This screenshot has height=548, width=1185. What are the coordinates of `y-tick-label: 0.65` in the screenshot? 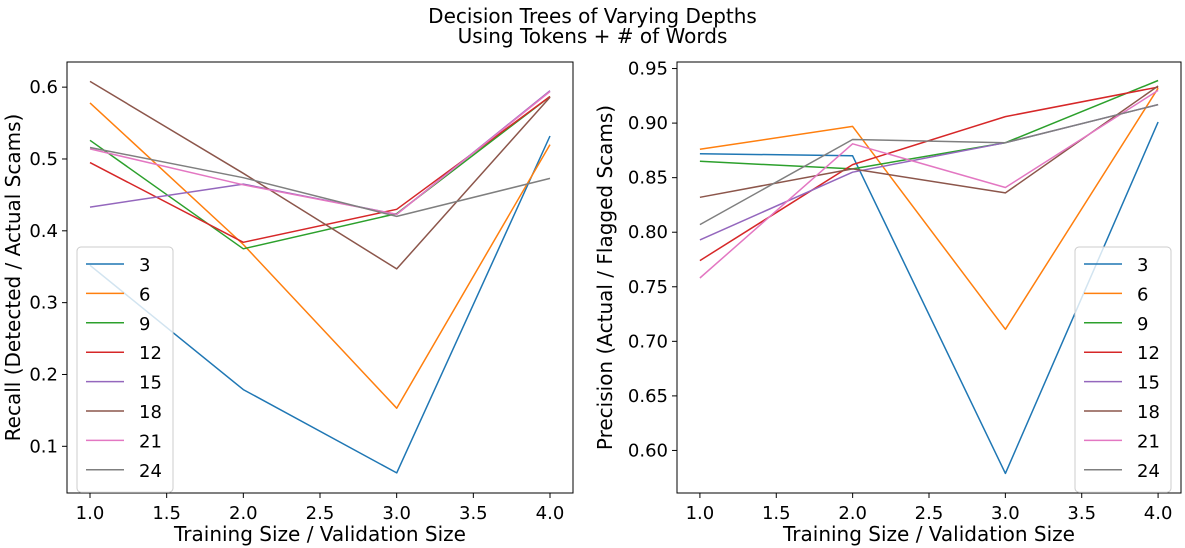 It's located at (648, 396).